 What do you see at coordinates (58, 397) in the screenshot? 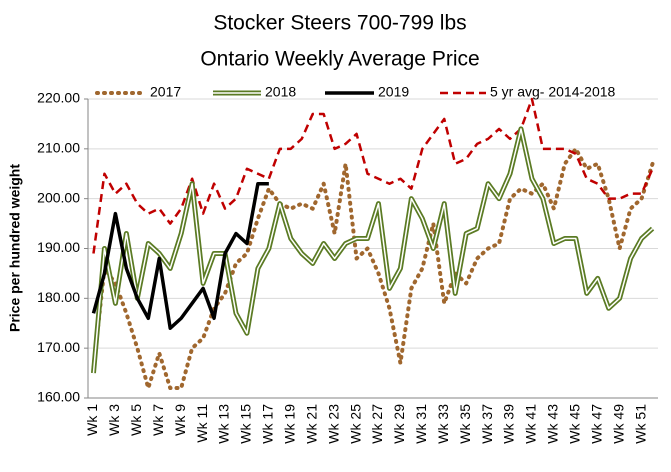
I see `y-tick-label: 160.00` at bounding box center [58, 397].